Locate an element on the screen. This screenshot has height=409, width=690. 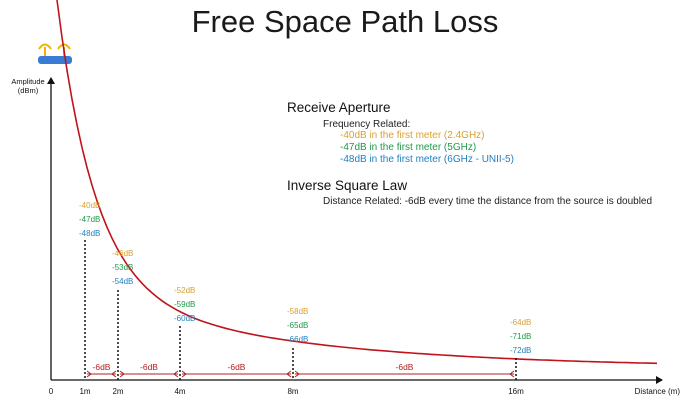
inverse-square-heading: Inverse Square Law is located at coordinates (347, 185).